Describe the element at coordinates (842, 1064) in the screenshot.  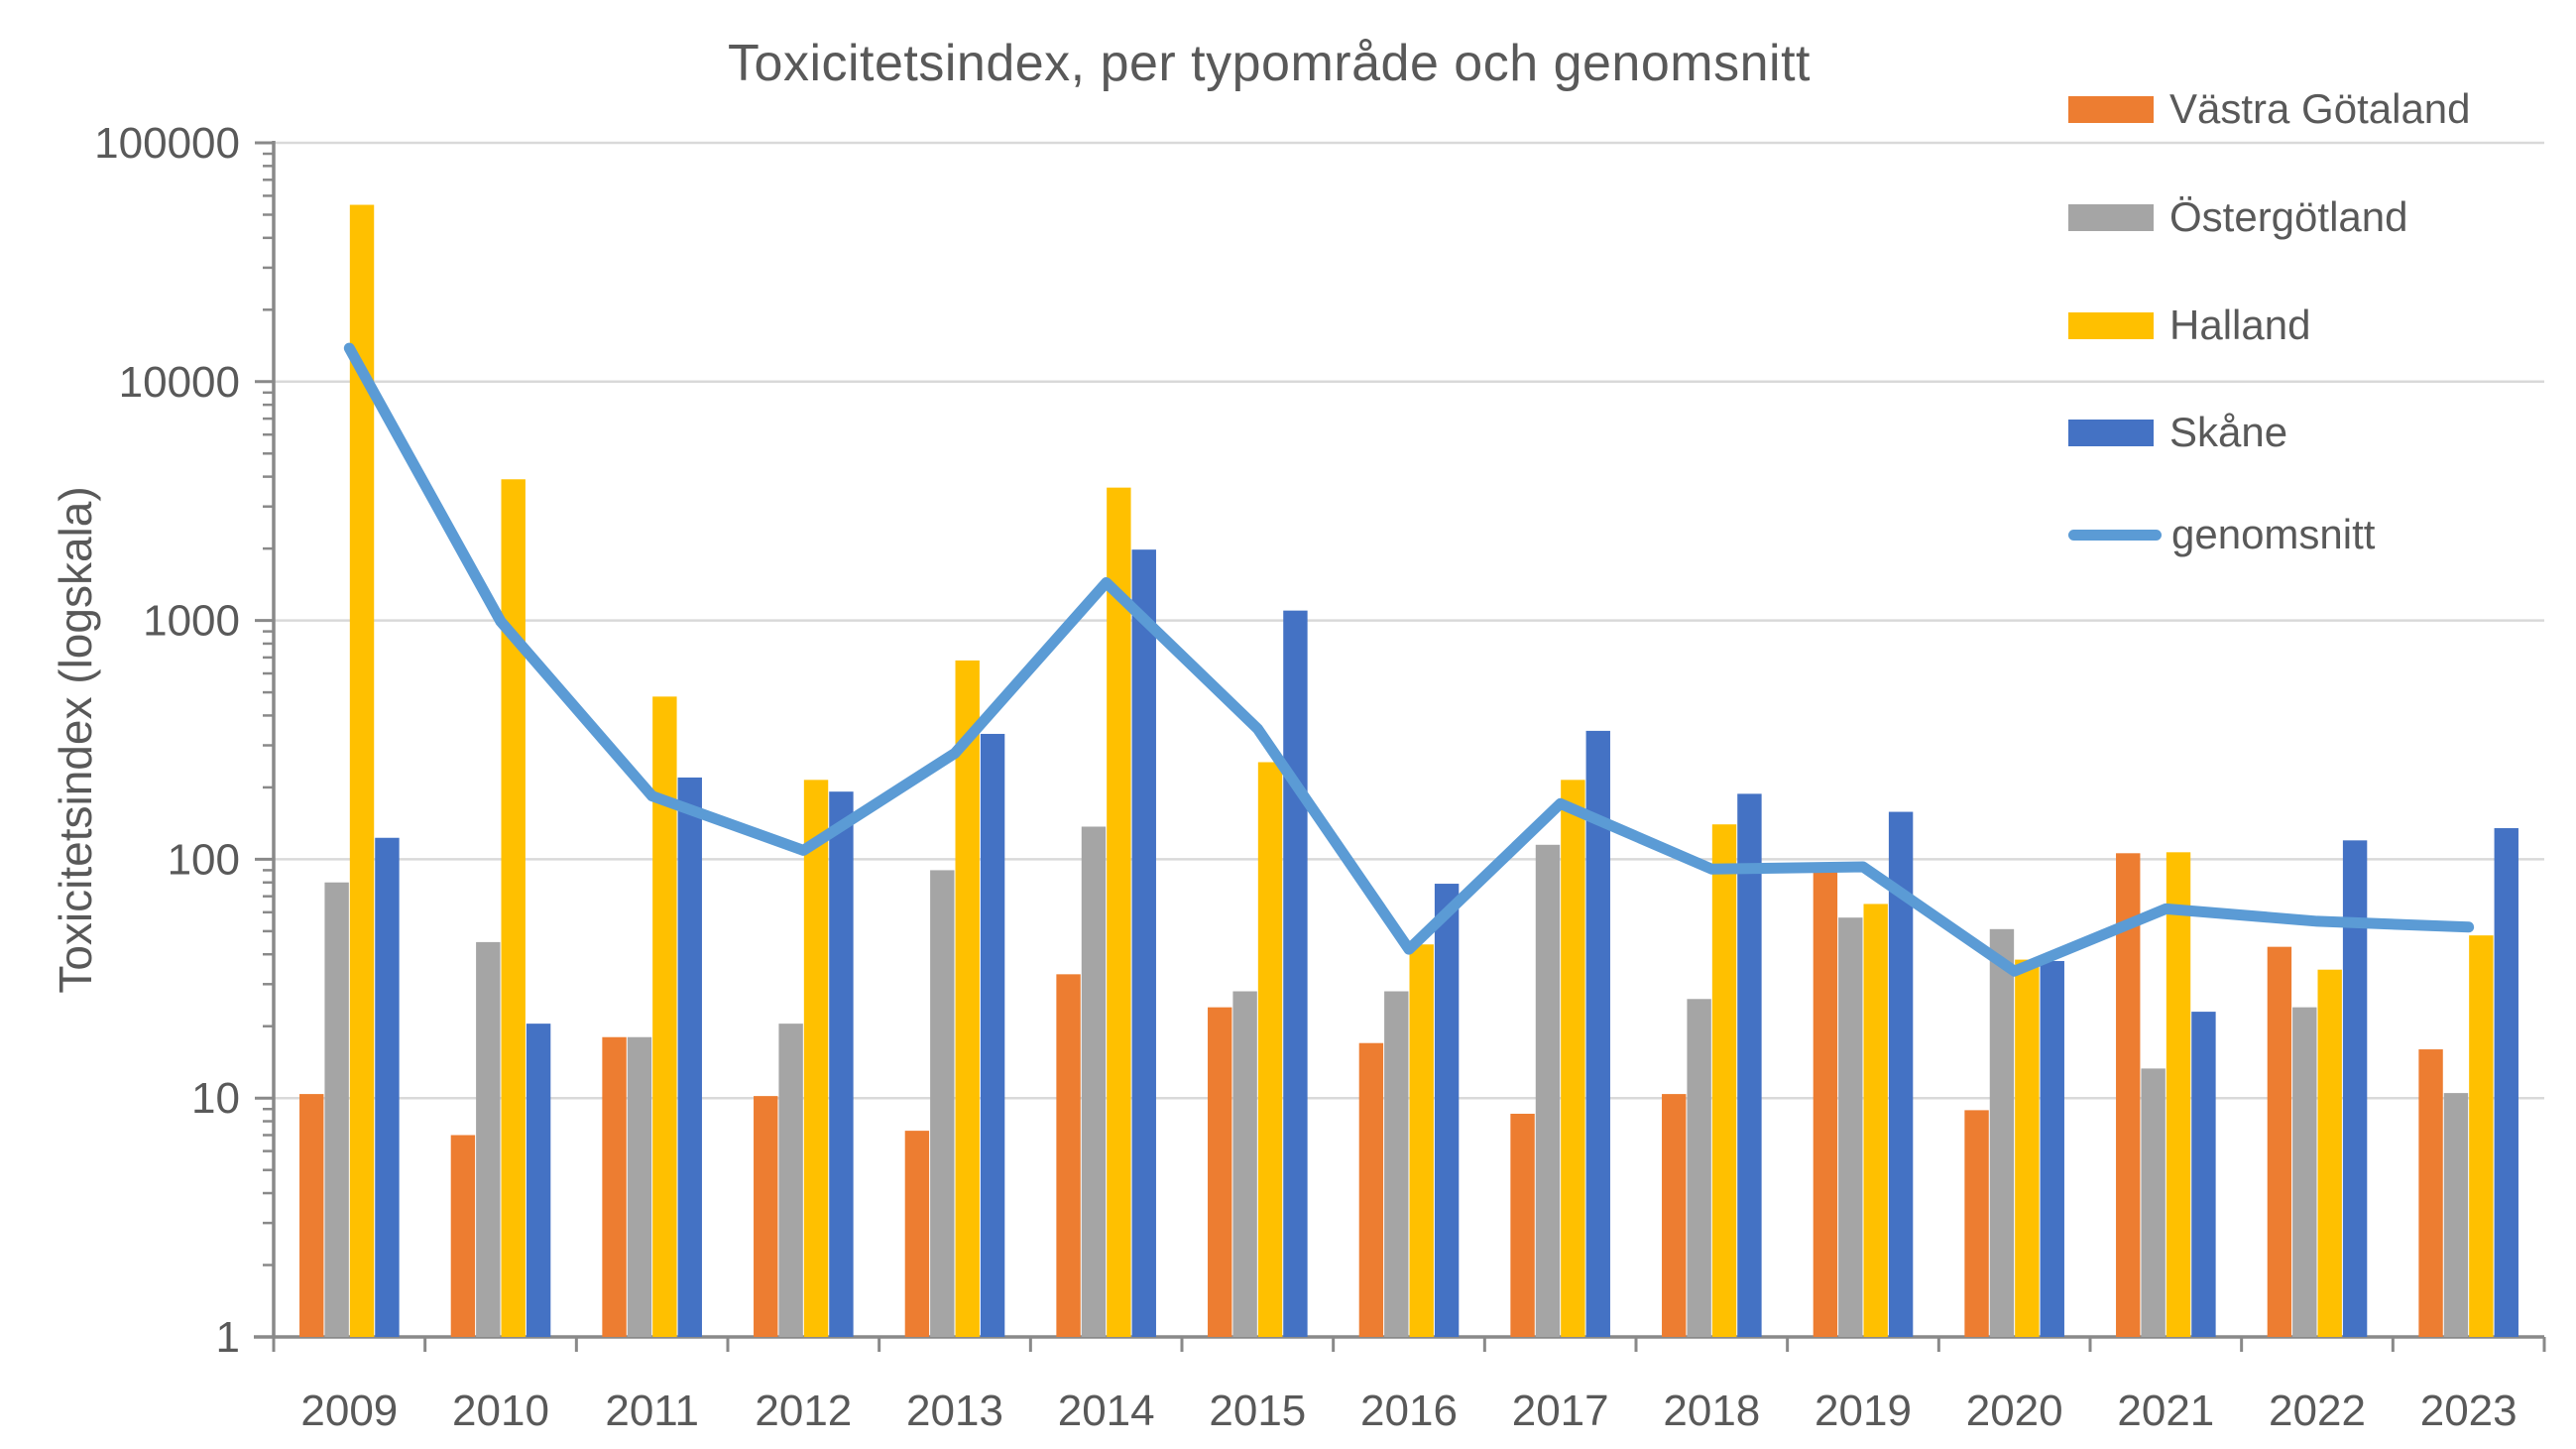
I see `bar-sk-ne-2012` at that location.